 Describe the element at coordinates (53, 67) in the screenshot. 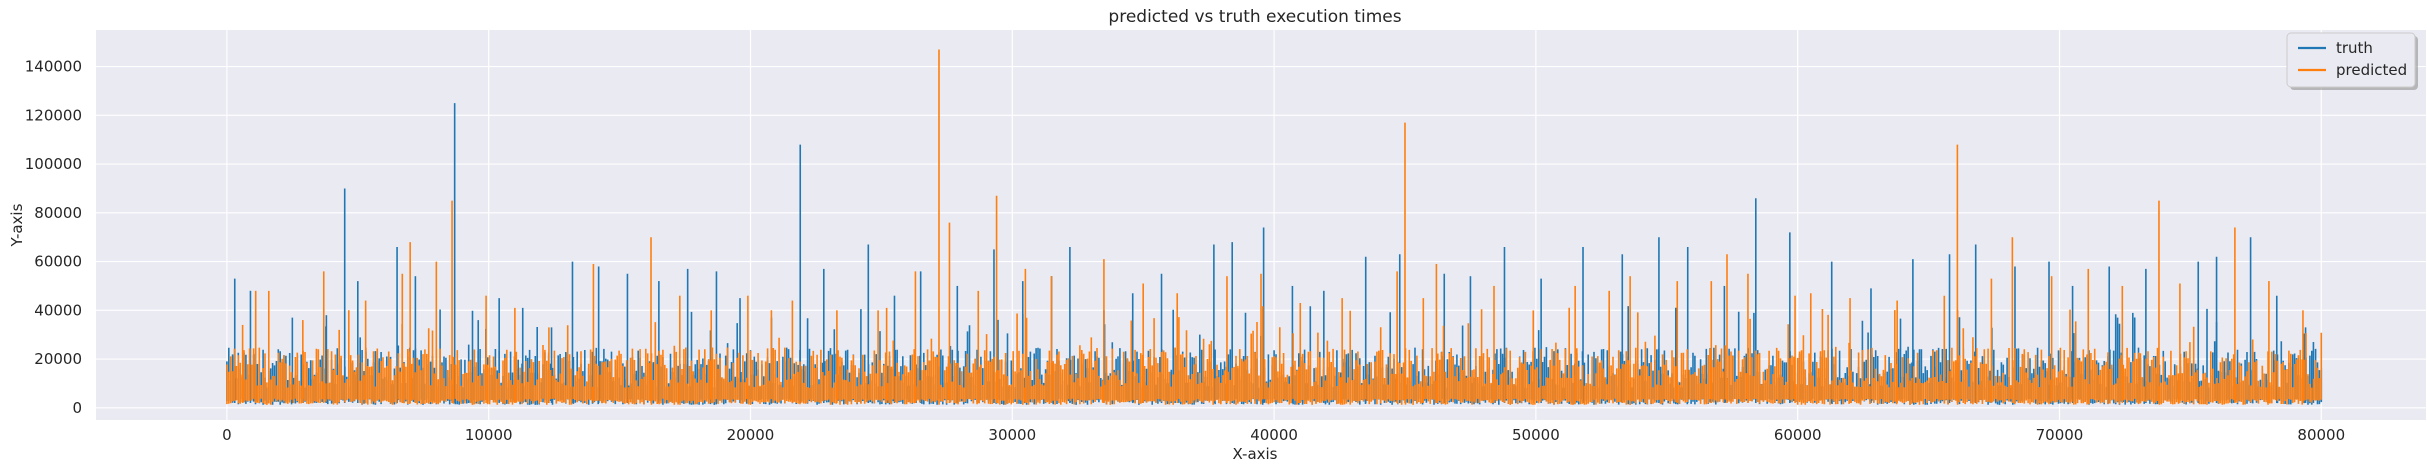

I see `y-tick-label: 140000` at that location.